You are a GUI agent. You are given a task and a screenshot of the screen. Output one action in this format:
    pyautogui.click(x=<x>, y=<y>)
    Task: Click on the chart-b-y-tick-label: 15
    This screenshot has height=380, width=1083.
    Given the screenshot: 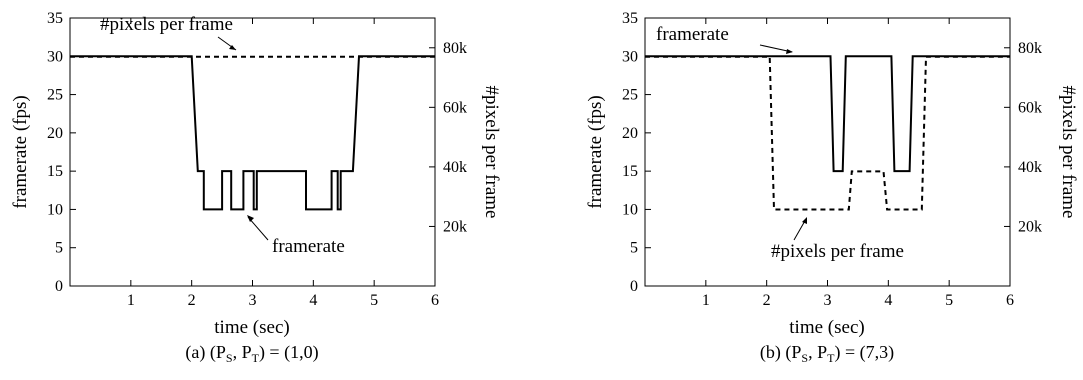 What is the action you would take?
    pyautogui.click(x=630, y=171)
    